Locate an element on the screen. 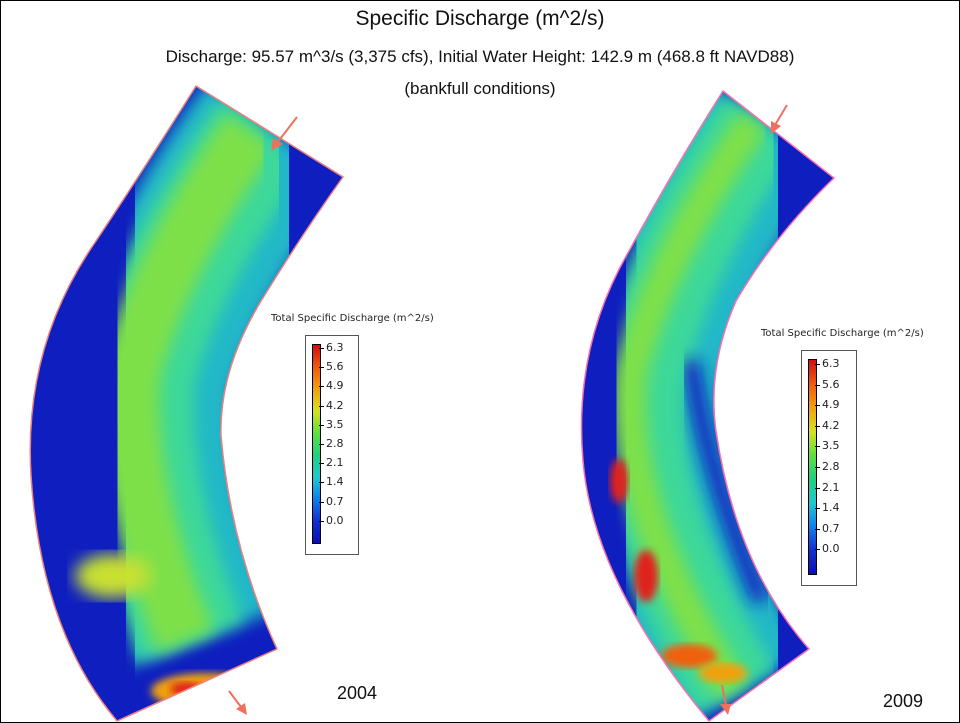  year-label-2009: 2009 is located at coordinates (903, 701).